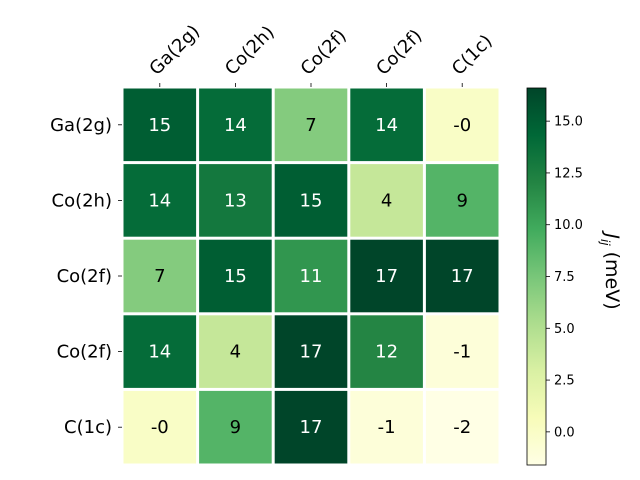 The height and width of the screenshot is (480, 640). I want to click on colorbar-label-units: (meV), so click(612, 278).